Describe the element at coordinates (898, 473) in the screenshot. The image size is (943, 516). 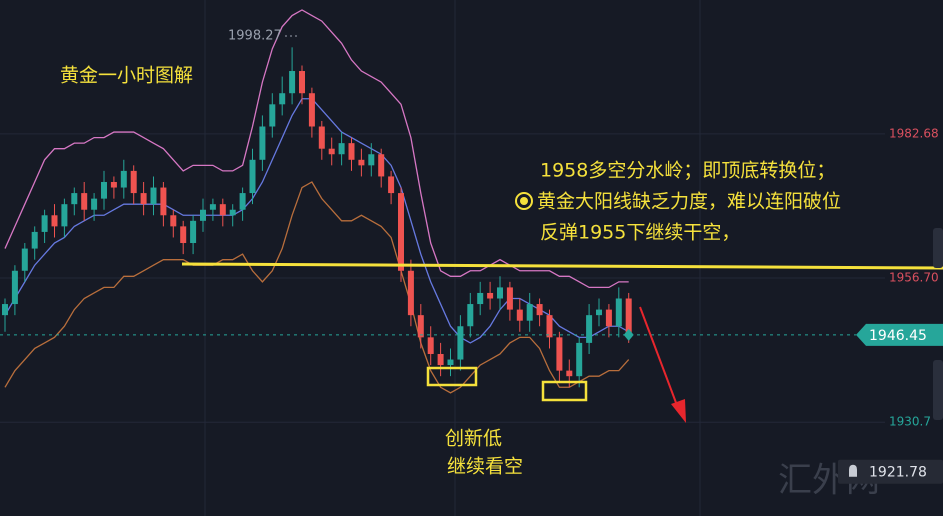
I see `alert-price: 1921.78` at that location.